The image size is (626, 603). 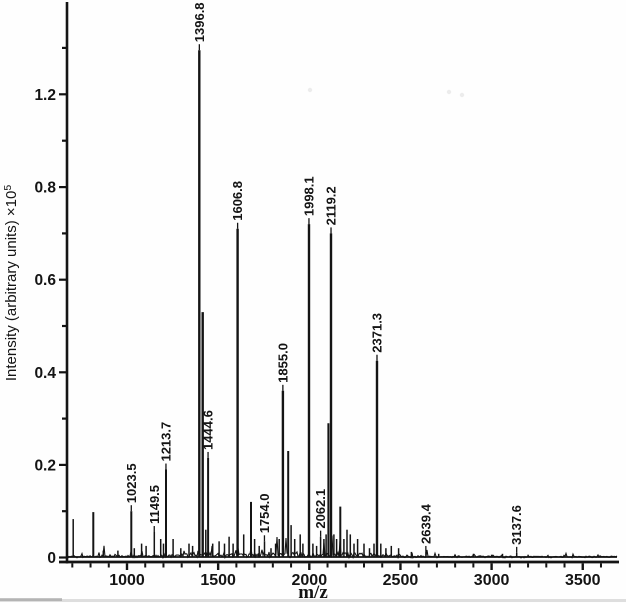 I want to click on peak-label: 1606.8, so click(x=237, y=201).